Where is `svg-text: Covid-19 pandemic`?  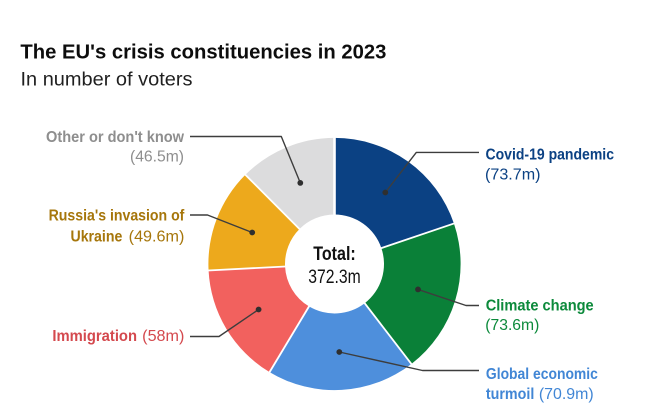
svg-text: Covid-19 pandemic is located at coordinates (550, 154).